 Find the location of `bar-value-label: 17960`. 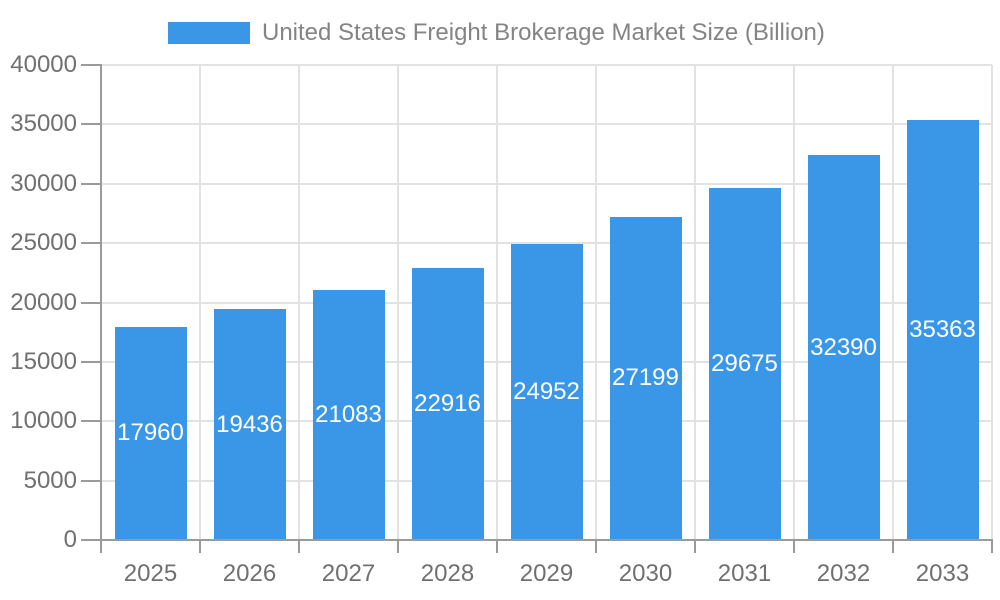

bar-value-label: 17960 is located at coordinates (150, 433).